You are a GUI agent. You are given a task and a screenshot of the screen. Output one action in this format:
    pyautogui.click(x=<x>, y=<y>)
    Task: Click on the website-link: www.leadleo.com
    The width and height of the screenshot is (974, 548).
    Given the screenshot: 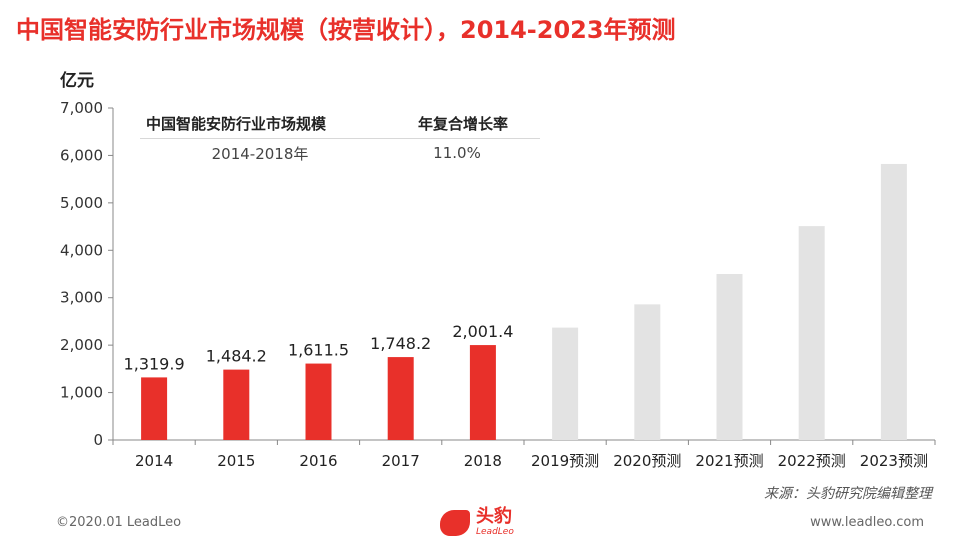 What is the action you would take?
    pyautogui.click(x=867, y=522)
    